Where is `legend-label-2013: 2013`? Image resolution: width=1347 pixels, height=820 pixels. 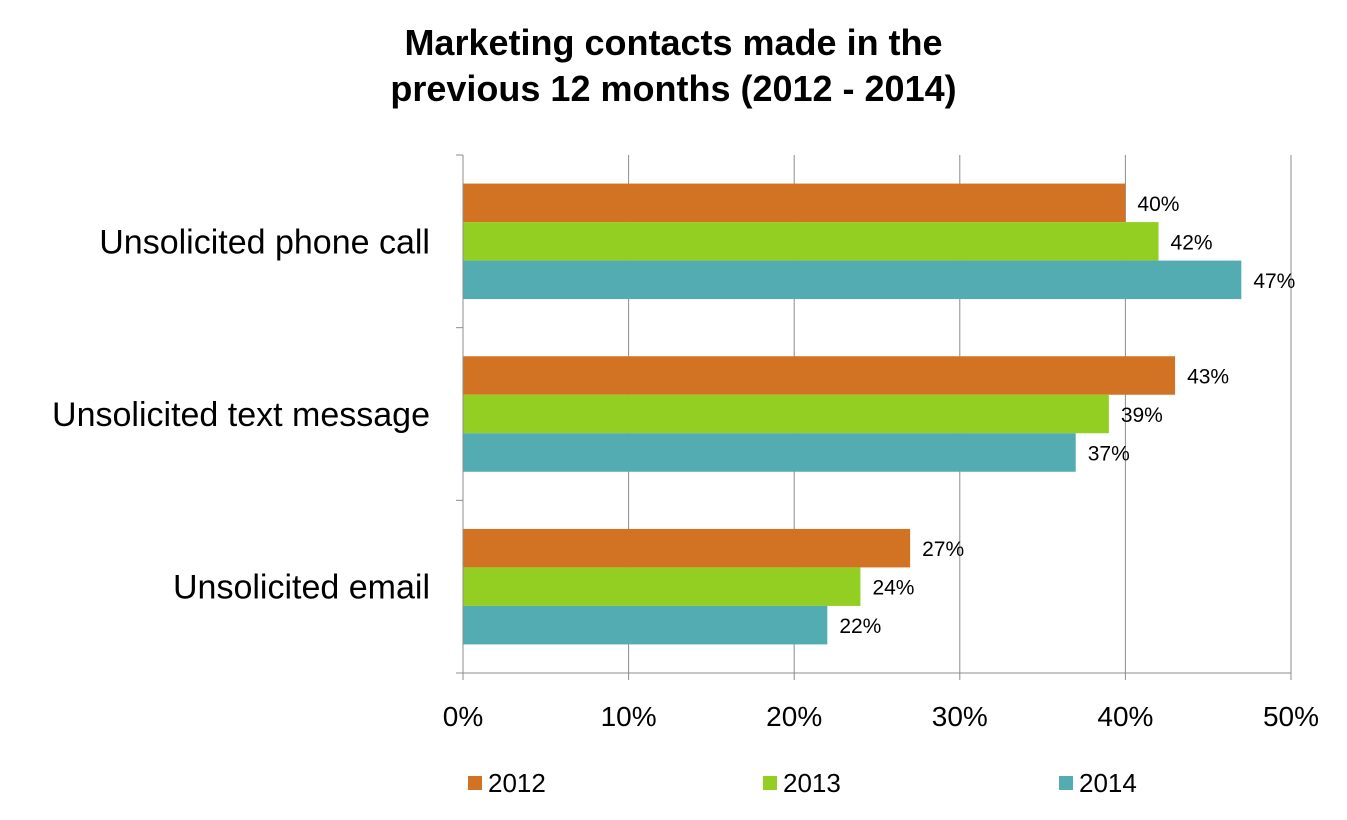
legend-label-2013: 2013 is located at coordinates (812, 783).